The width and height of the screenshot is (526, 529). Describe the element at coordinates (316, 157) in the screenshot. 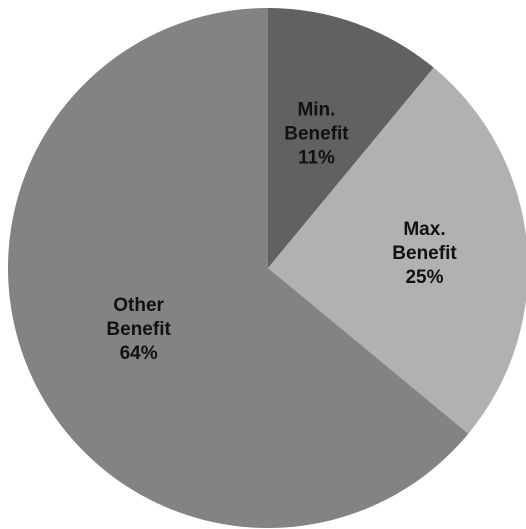

I see `pie-slice-percent: 11%` at that location.